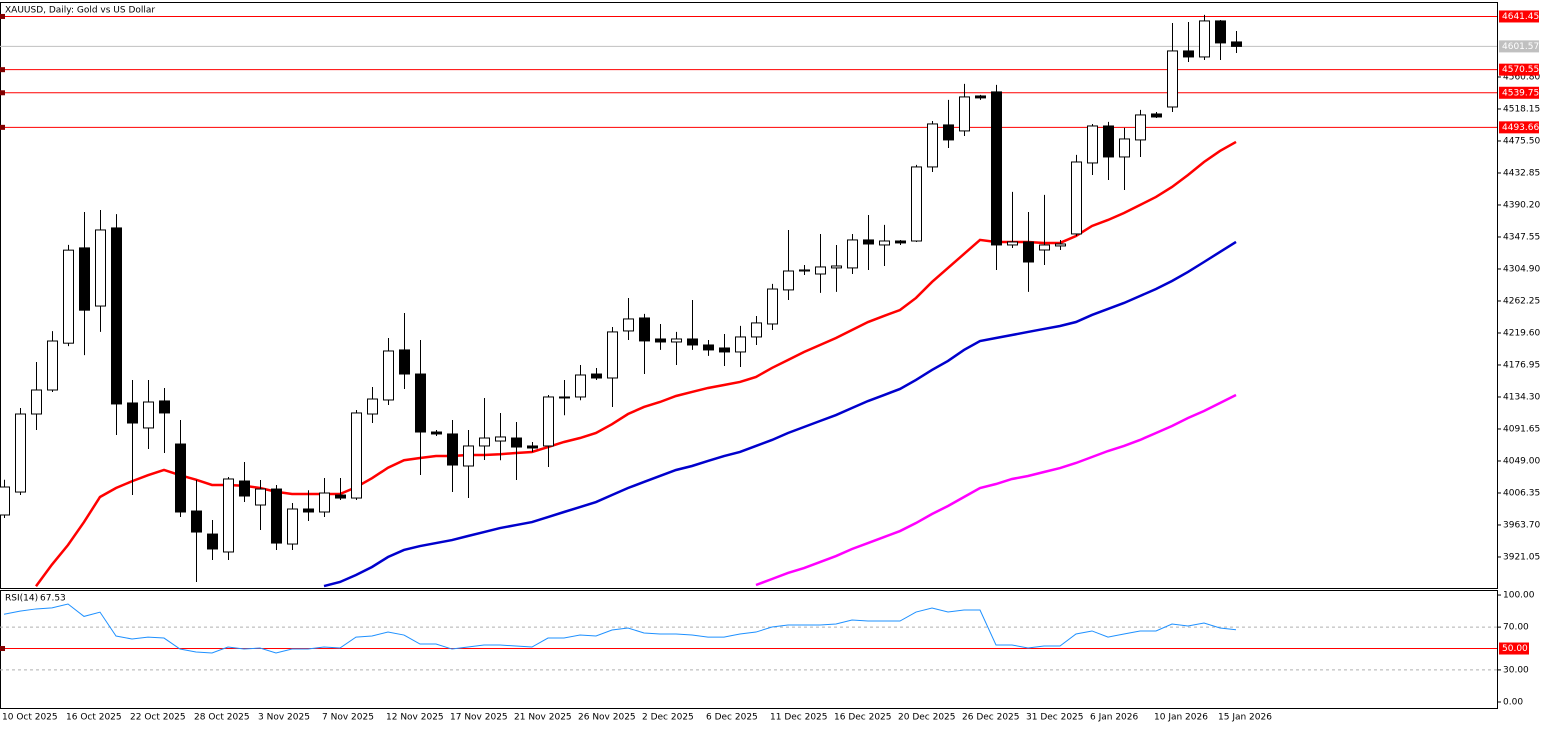  Describe the element at coordinates (284, 718) in the screenshot. I see `x-tick-label: 3 Nov 2025` at that location.